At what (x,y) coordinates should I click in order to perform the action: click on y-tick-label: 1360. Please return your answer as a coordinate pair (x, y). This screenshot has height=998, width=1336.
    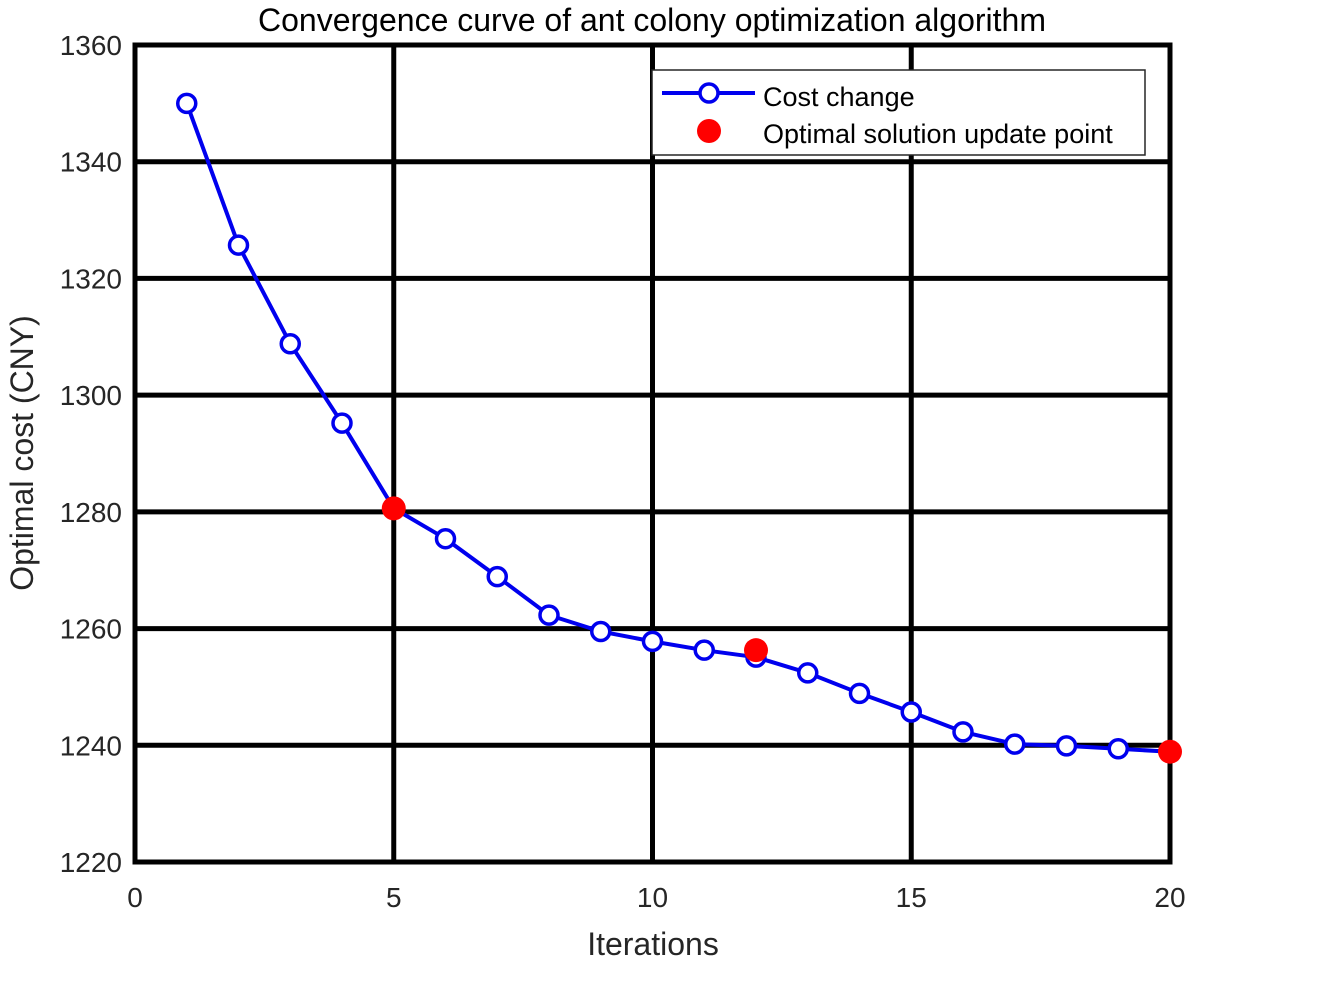
    Looking at the image, I should click on (91, 45).